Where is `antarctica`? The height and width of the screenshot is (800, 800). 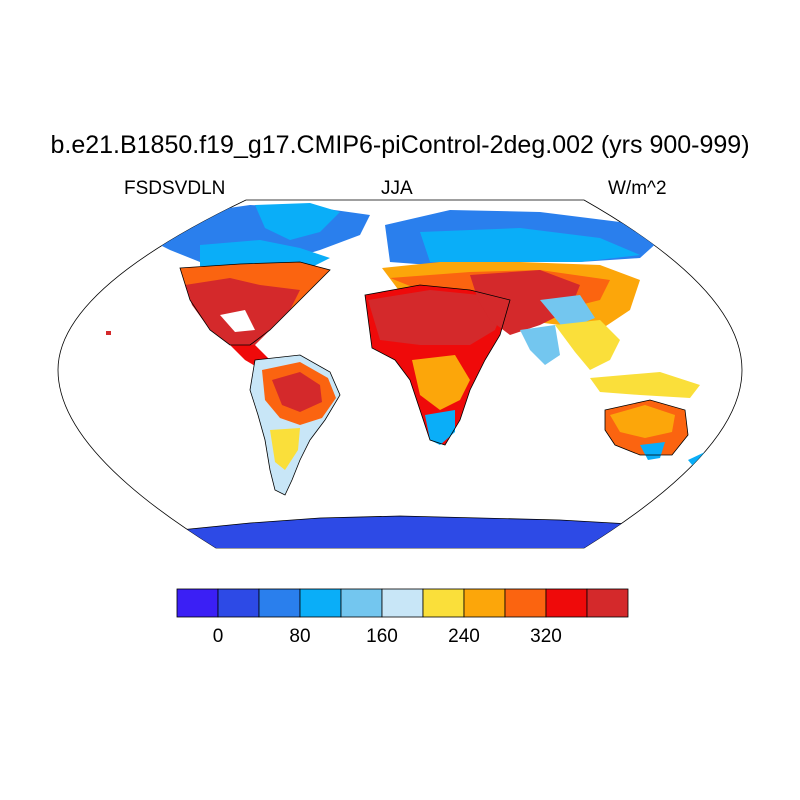 antarctica is located at coordinates (405, 532).